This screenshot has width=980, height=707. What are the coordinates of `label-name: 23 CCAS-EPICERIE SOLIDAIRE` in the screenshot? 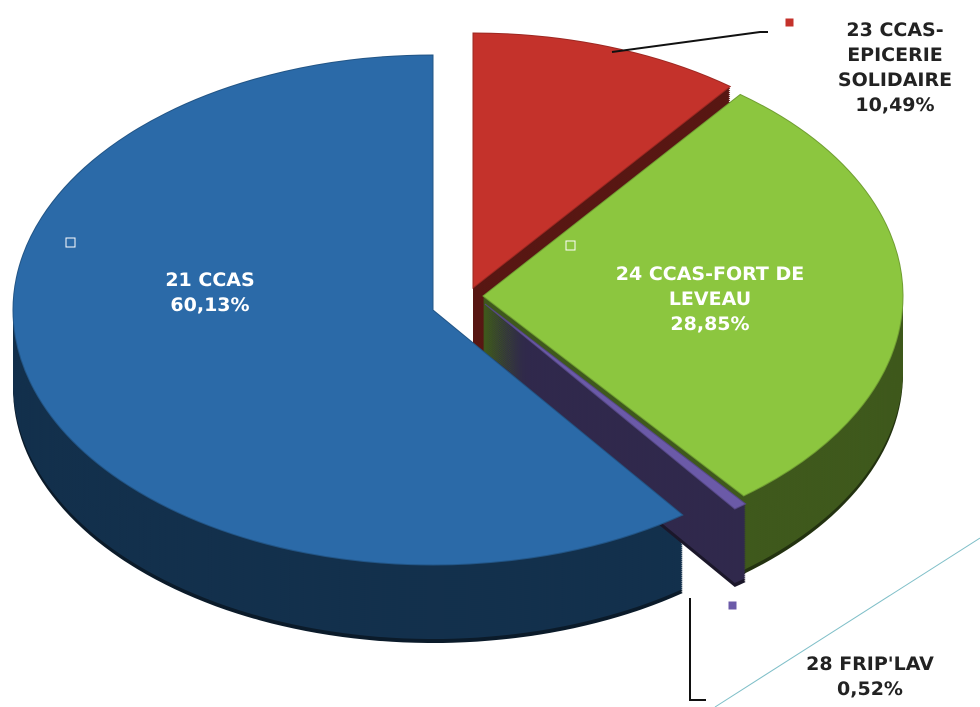 It's located at (895, 55).